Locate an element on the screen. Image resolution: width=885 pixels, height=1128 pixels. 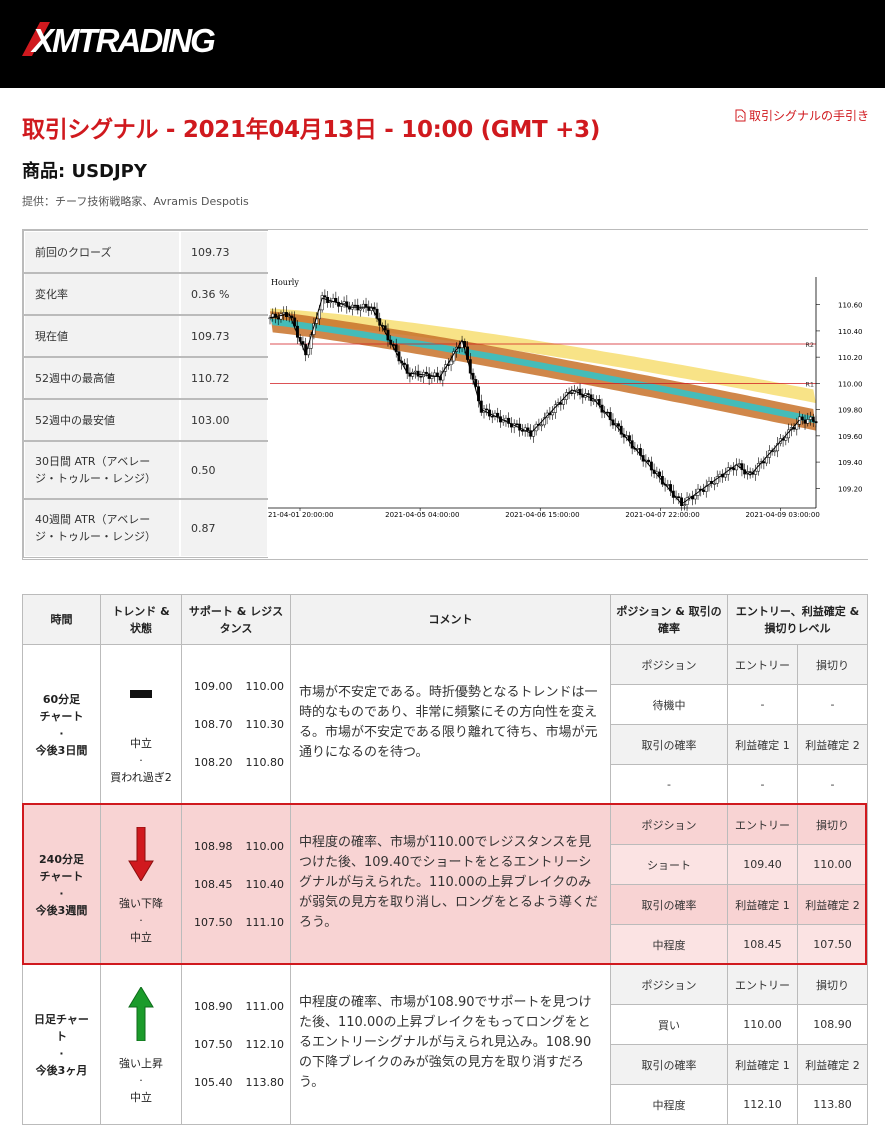
stat-label: 52週中の最安値 is located at coordinates (102, 420).